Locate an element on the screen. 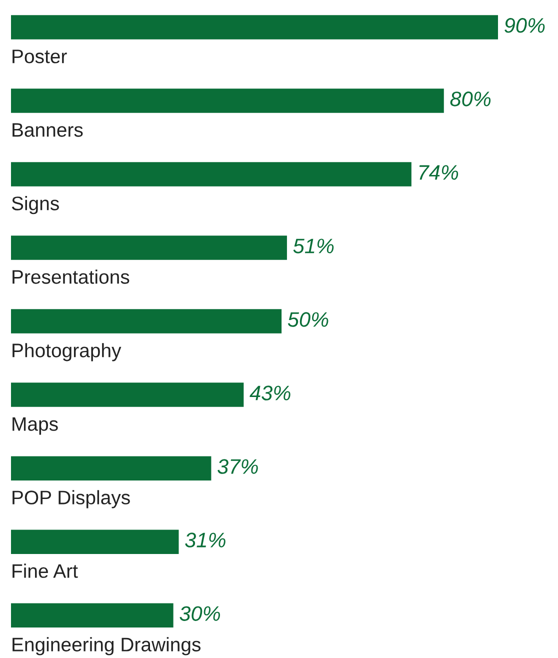  y-tick-label: Signs is located at coordinates (35, 205).